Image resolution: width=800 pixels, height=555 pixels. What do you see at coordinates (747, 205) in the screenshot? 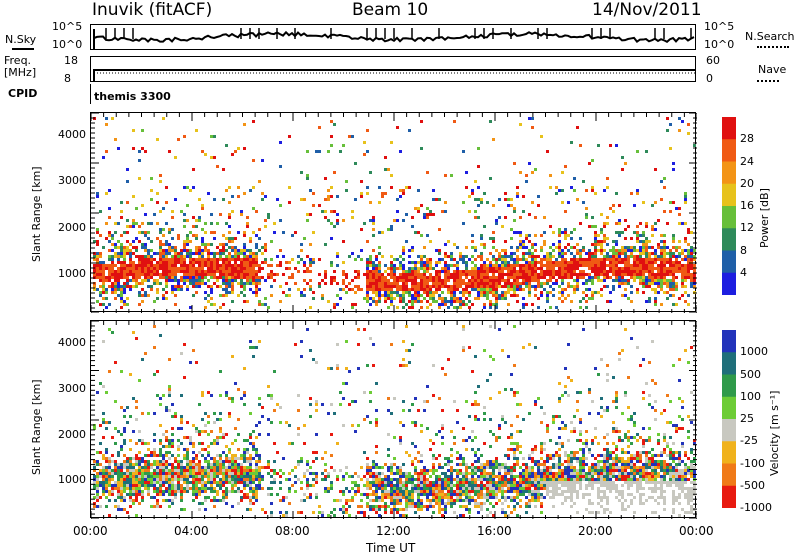
I see `colorbar-tick-label: 16` at bounding box center [747, 205].